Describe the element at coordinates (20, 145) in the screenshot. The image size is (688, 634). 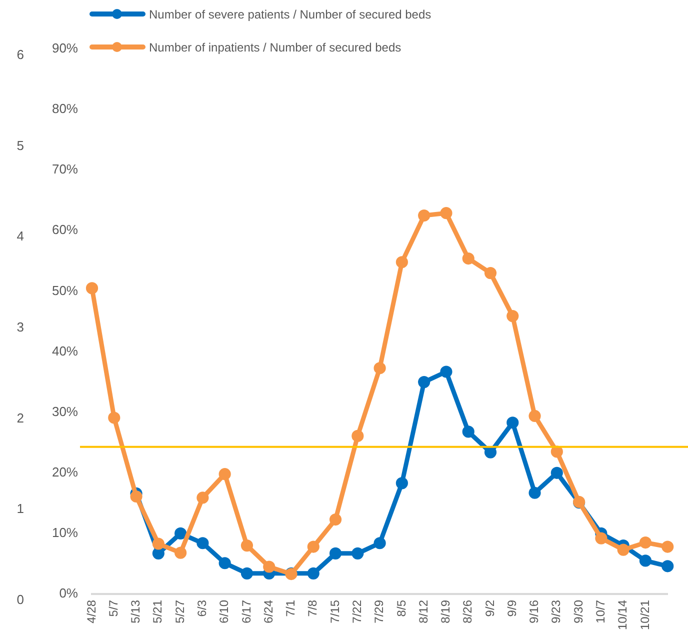
I see `y2-tick-label: 5` at that location.